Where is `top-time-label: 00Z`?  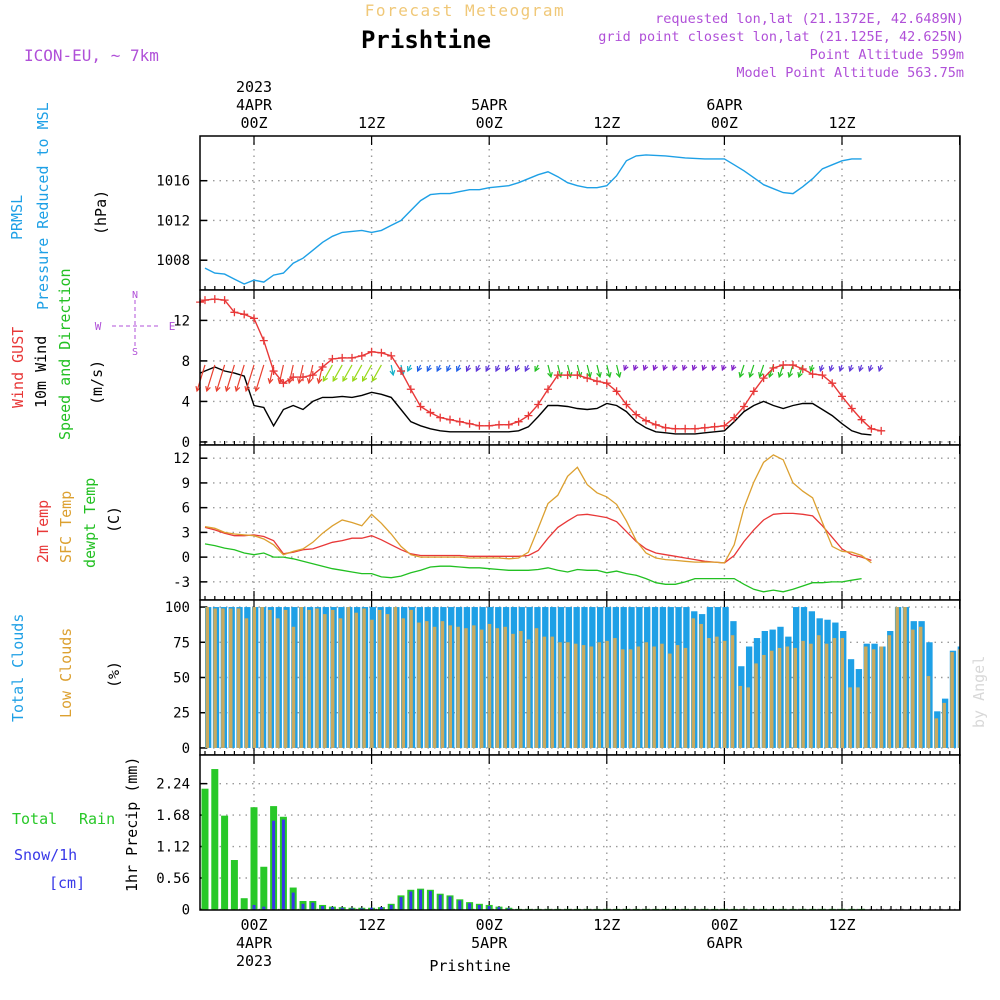
top-time-label: 00Z is located at coordinates (724, 123).